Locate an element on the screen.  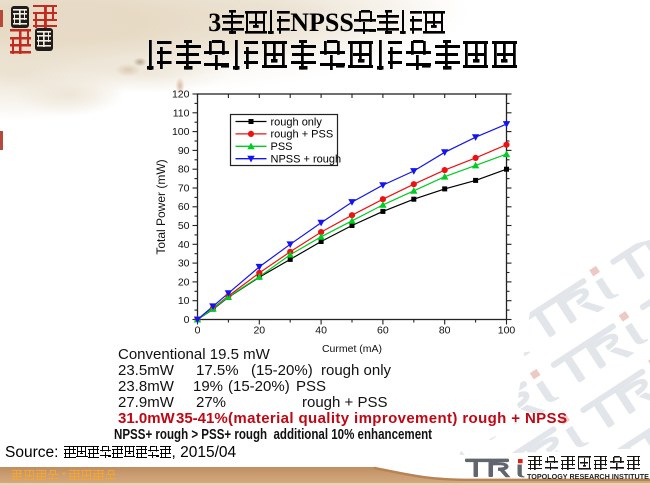
svg-text: PSS is located at coordinates (282, 147).